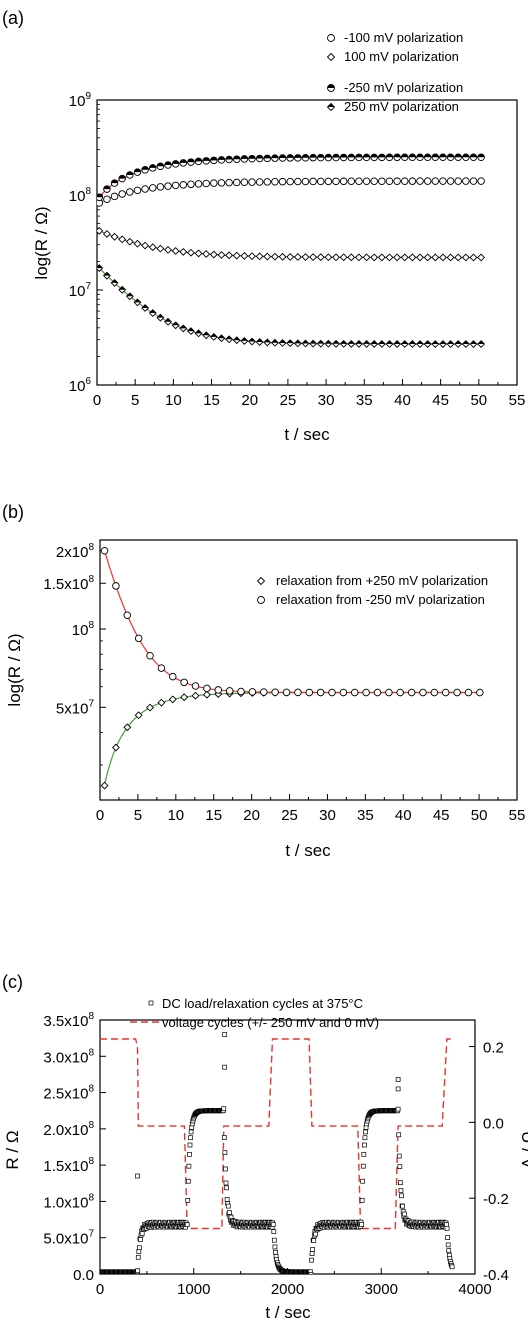  Describe the element at coordinates (193, 1289) in the screenshot. I see `c-xtick-label: 1000` at that location.